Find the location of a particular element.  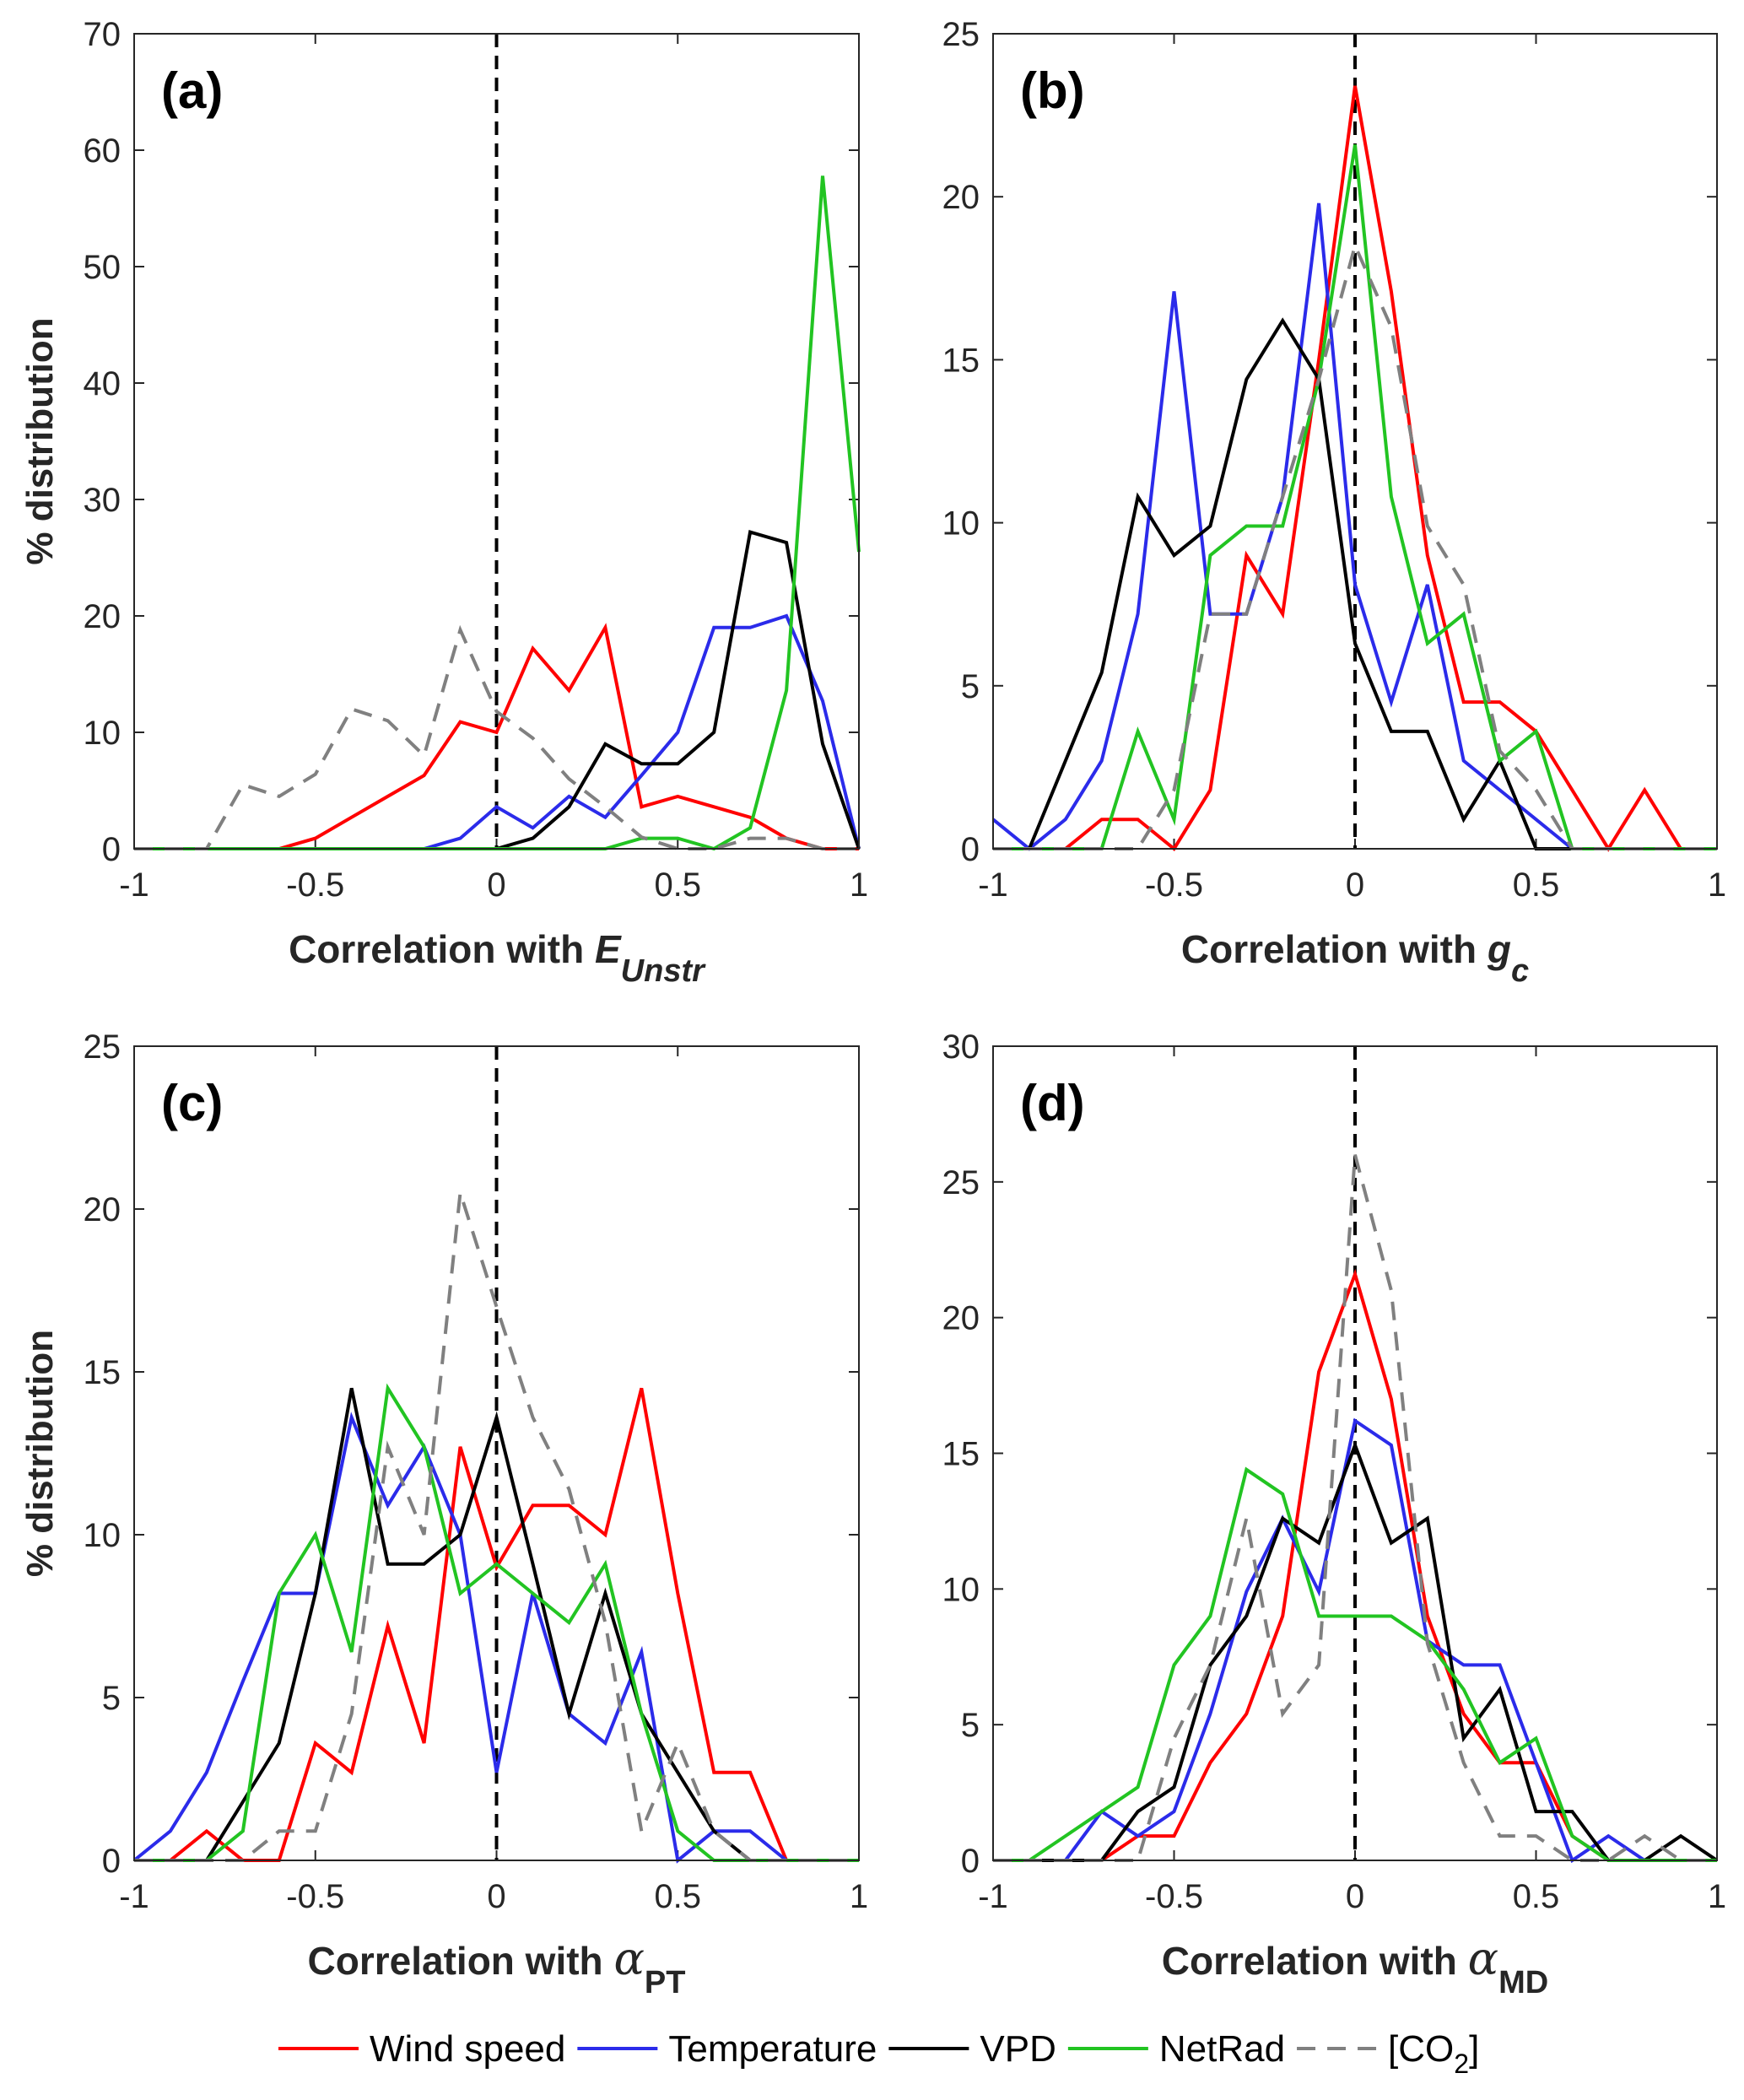

y-tick-label: 40 is located at coordinates (102, 383).